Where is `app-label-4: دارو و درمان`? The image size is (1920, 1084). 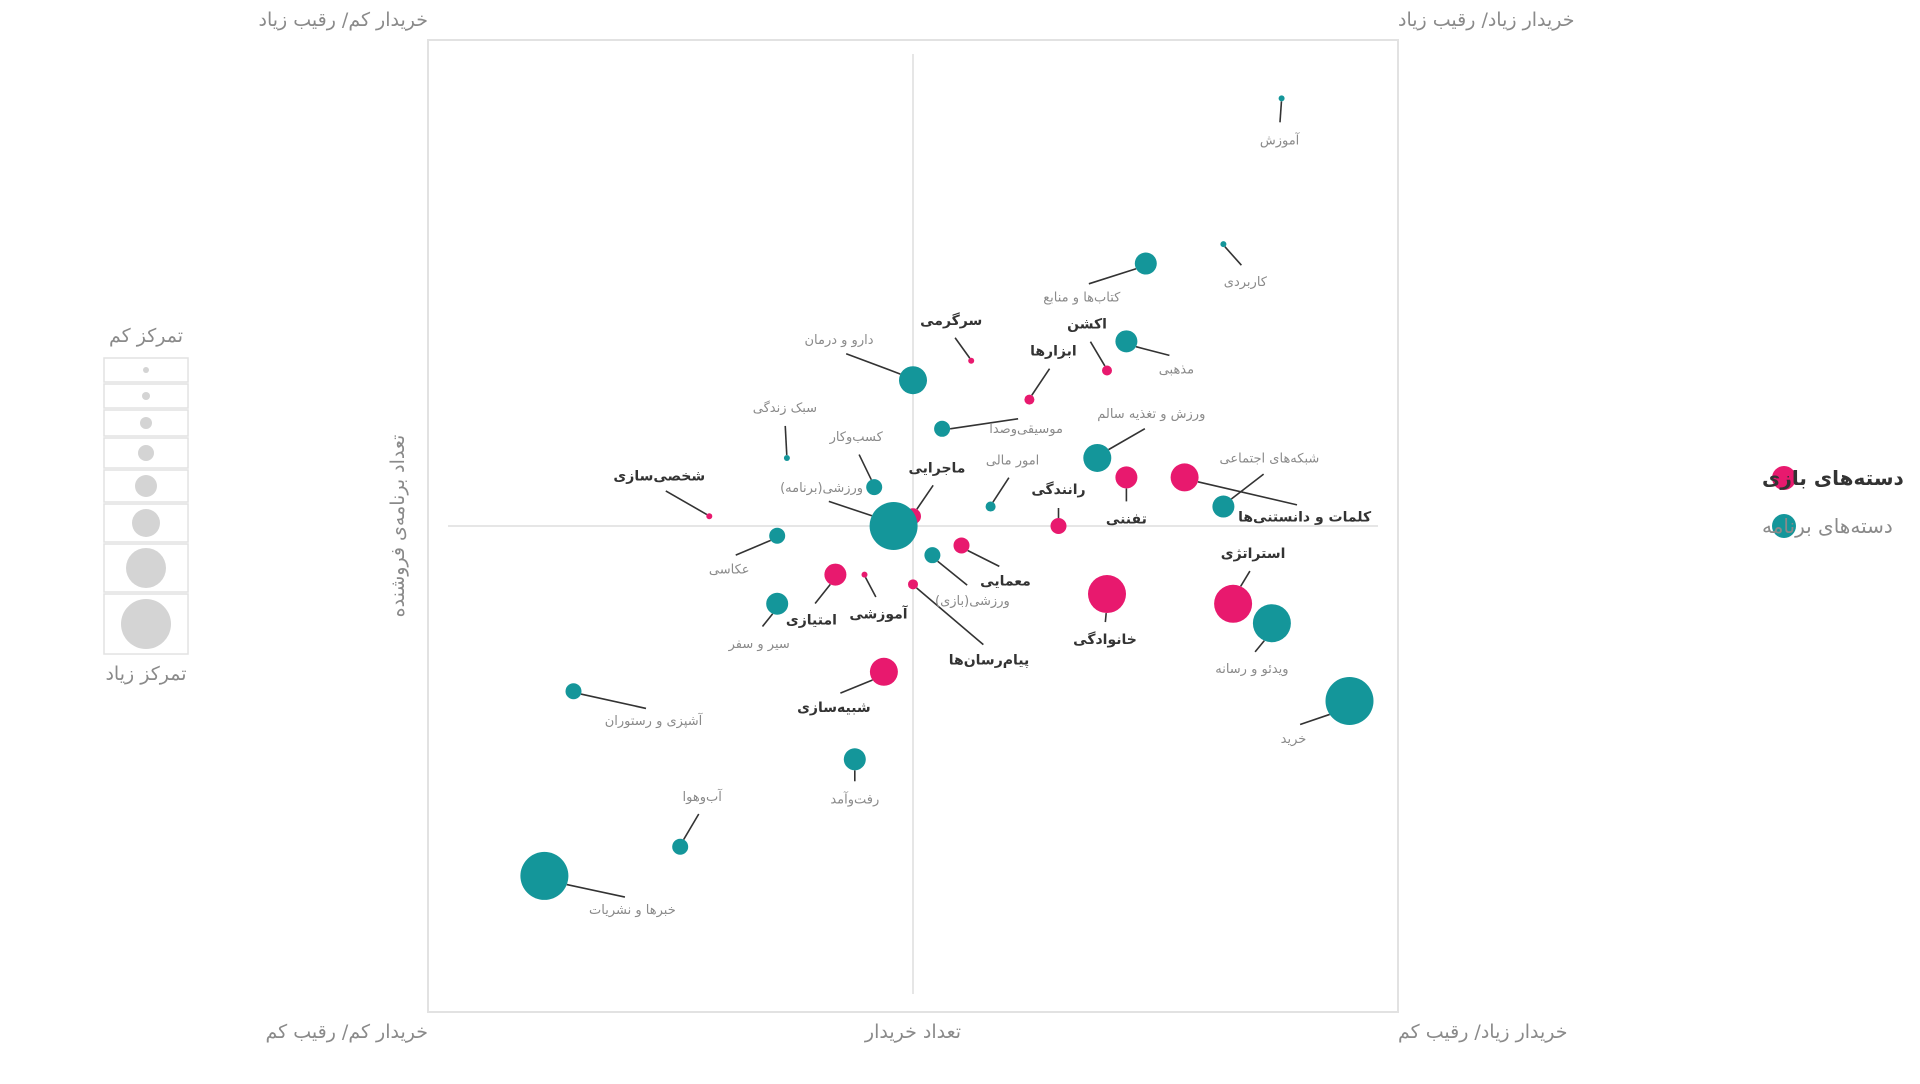
app-label-4: دارو و درمان is located at coordinates (838, 340).